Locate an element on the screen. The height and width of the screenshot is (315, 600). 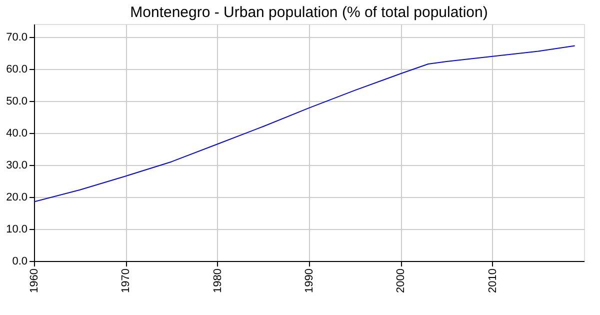
y-tick-label: 60.0 is located at coordinates (17, 69).